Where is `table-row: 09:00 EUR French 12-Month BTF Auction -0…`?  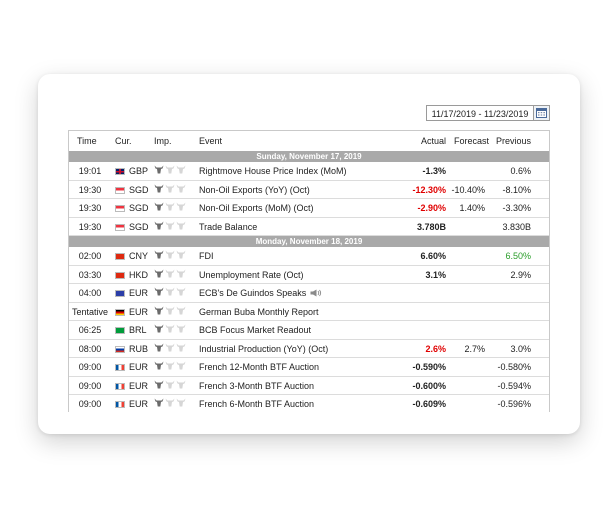 table-row: 09:00 EUR French 12-Month BTF Auction -0… is located at coordinates (309, 367).